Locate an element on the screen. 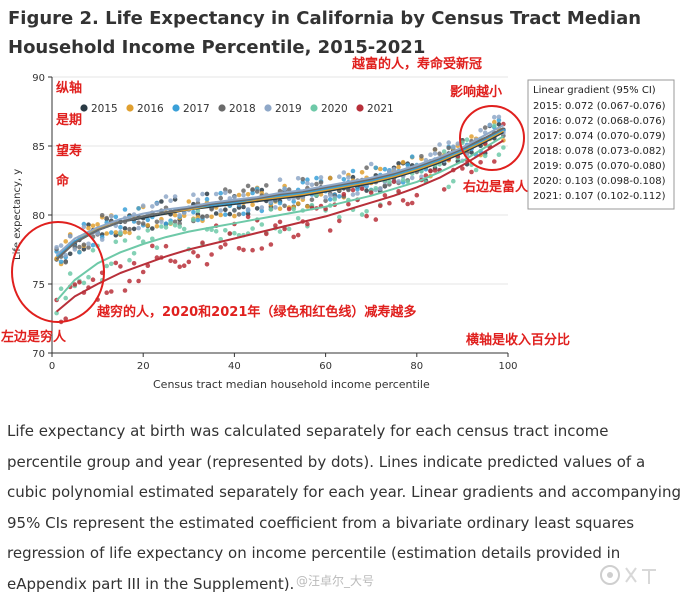 This screenshot has height=599, width=690. annotation-poor-note: 越穷的人，2020和2021年（绿色和红色线）减寿越多 is located at coordinates (256, 312).